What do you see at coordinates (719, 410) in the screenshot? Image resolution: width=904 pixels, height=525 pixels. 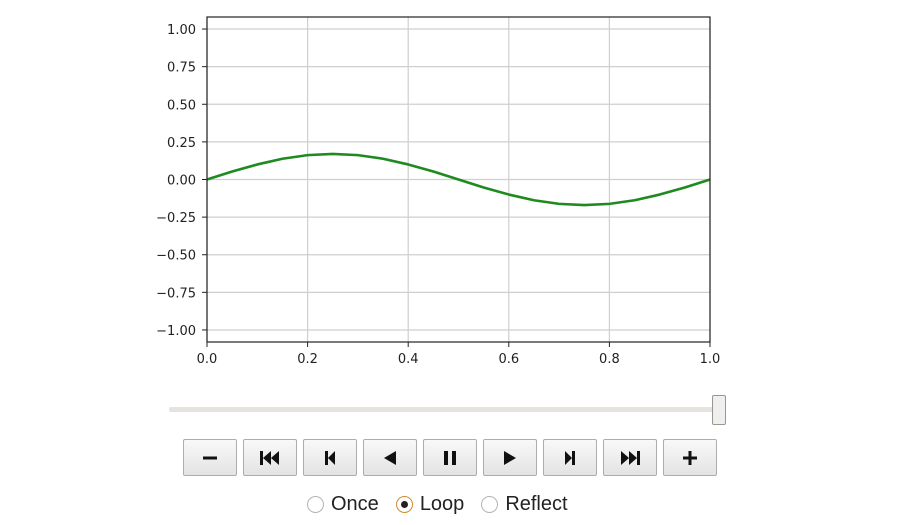 I see `slider-thumb` at bounding box center [719, 410].